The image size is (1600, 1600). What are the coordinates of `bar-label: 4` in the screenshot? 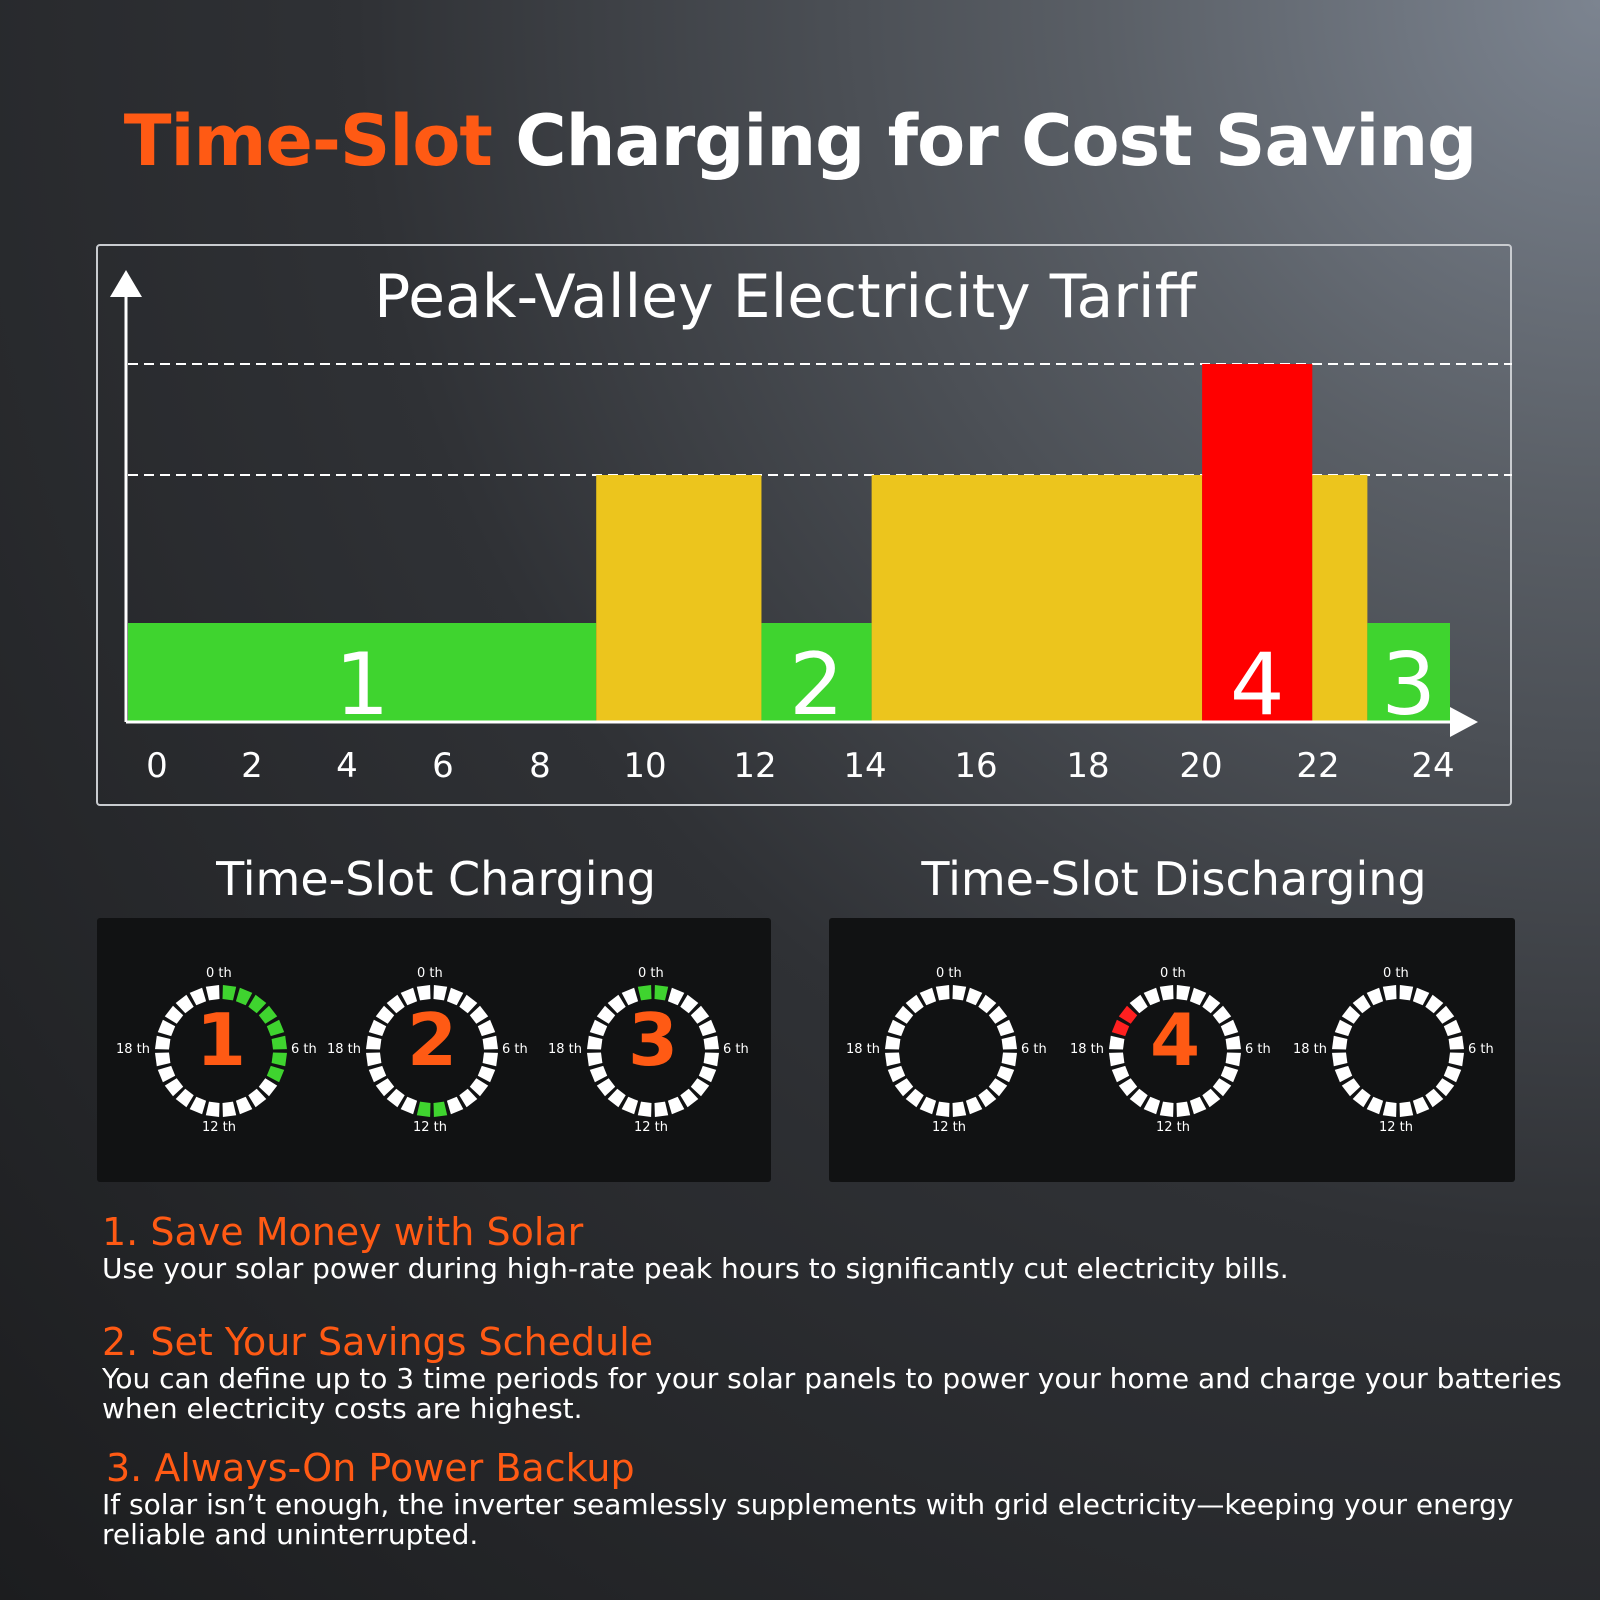 It's located at (1257, 685).